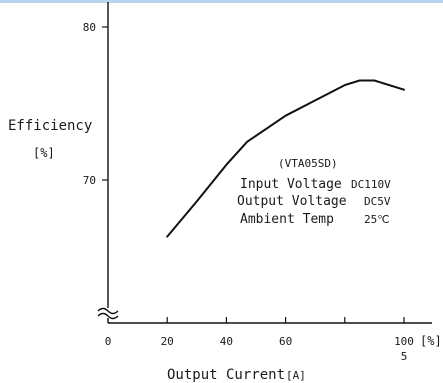 The height and width of the screenshot is (383, 443). What do you see at coordinates (404, 341) in the screenshot?
I see `x-tick-label: 100` at bounding box center [404, 341].